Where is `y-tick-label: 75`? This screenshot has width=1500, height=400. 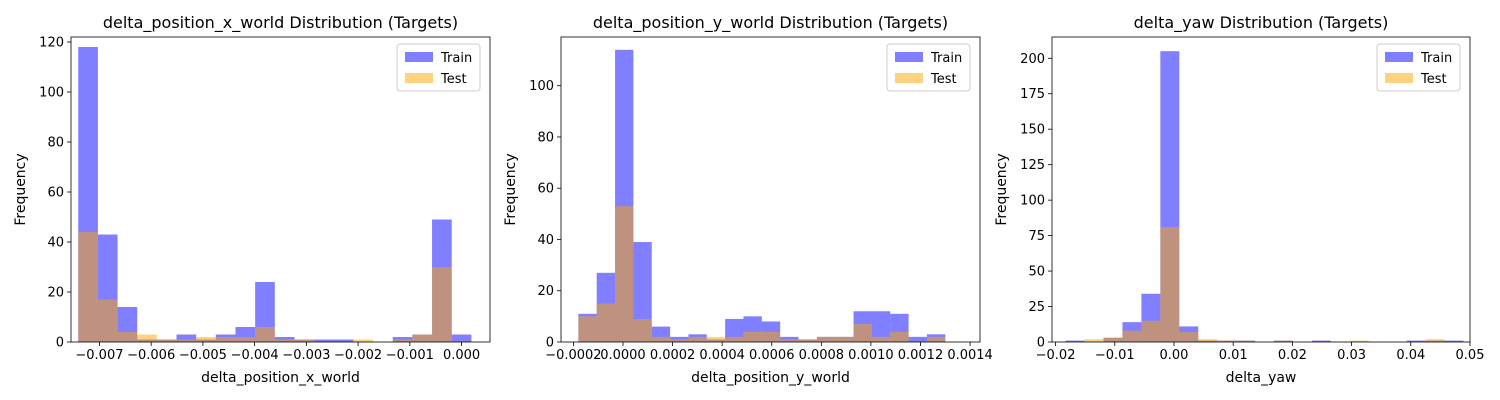 y-tick-label: 75 is located at coordinates (1036, 236).